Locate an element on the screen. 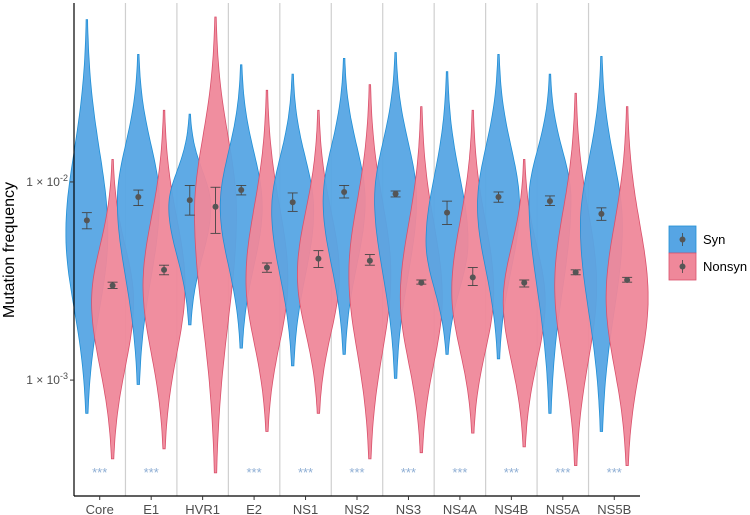 The width and height of the screenshot is (750, 515). x-tick-label: NS2 is located at coordinates (356, 508).